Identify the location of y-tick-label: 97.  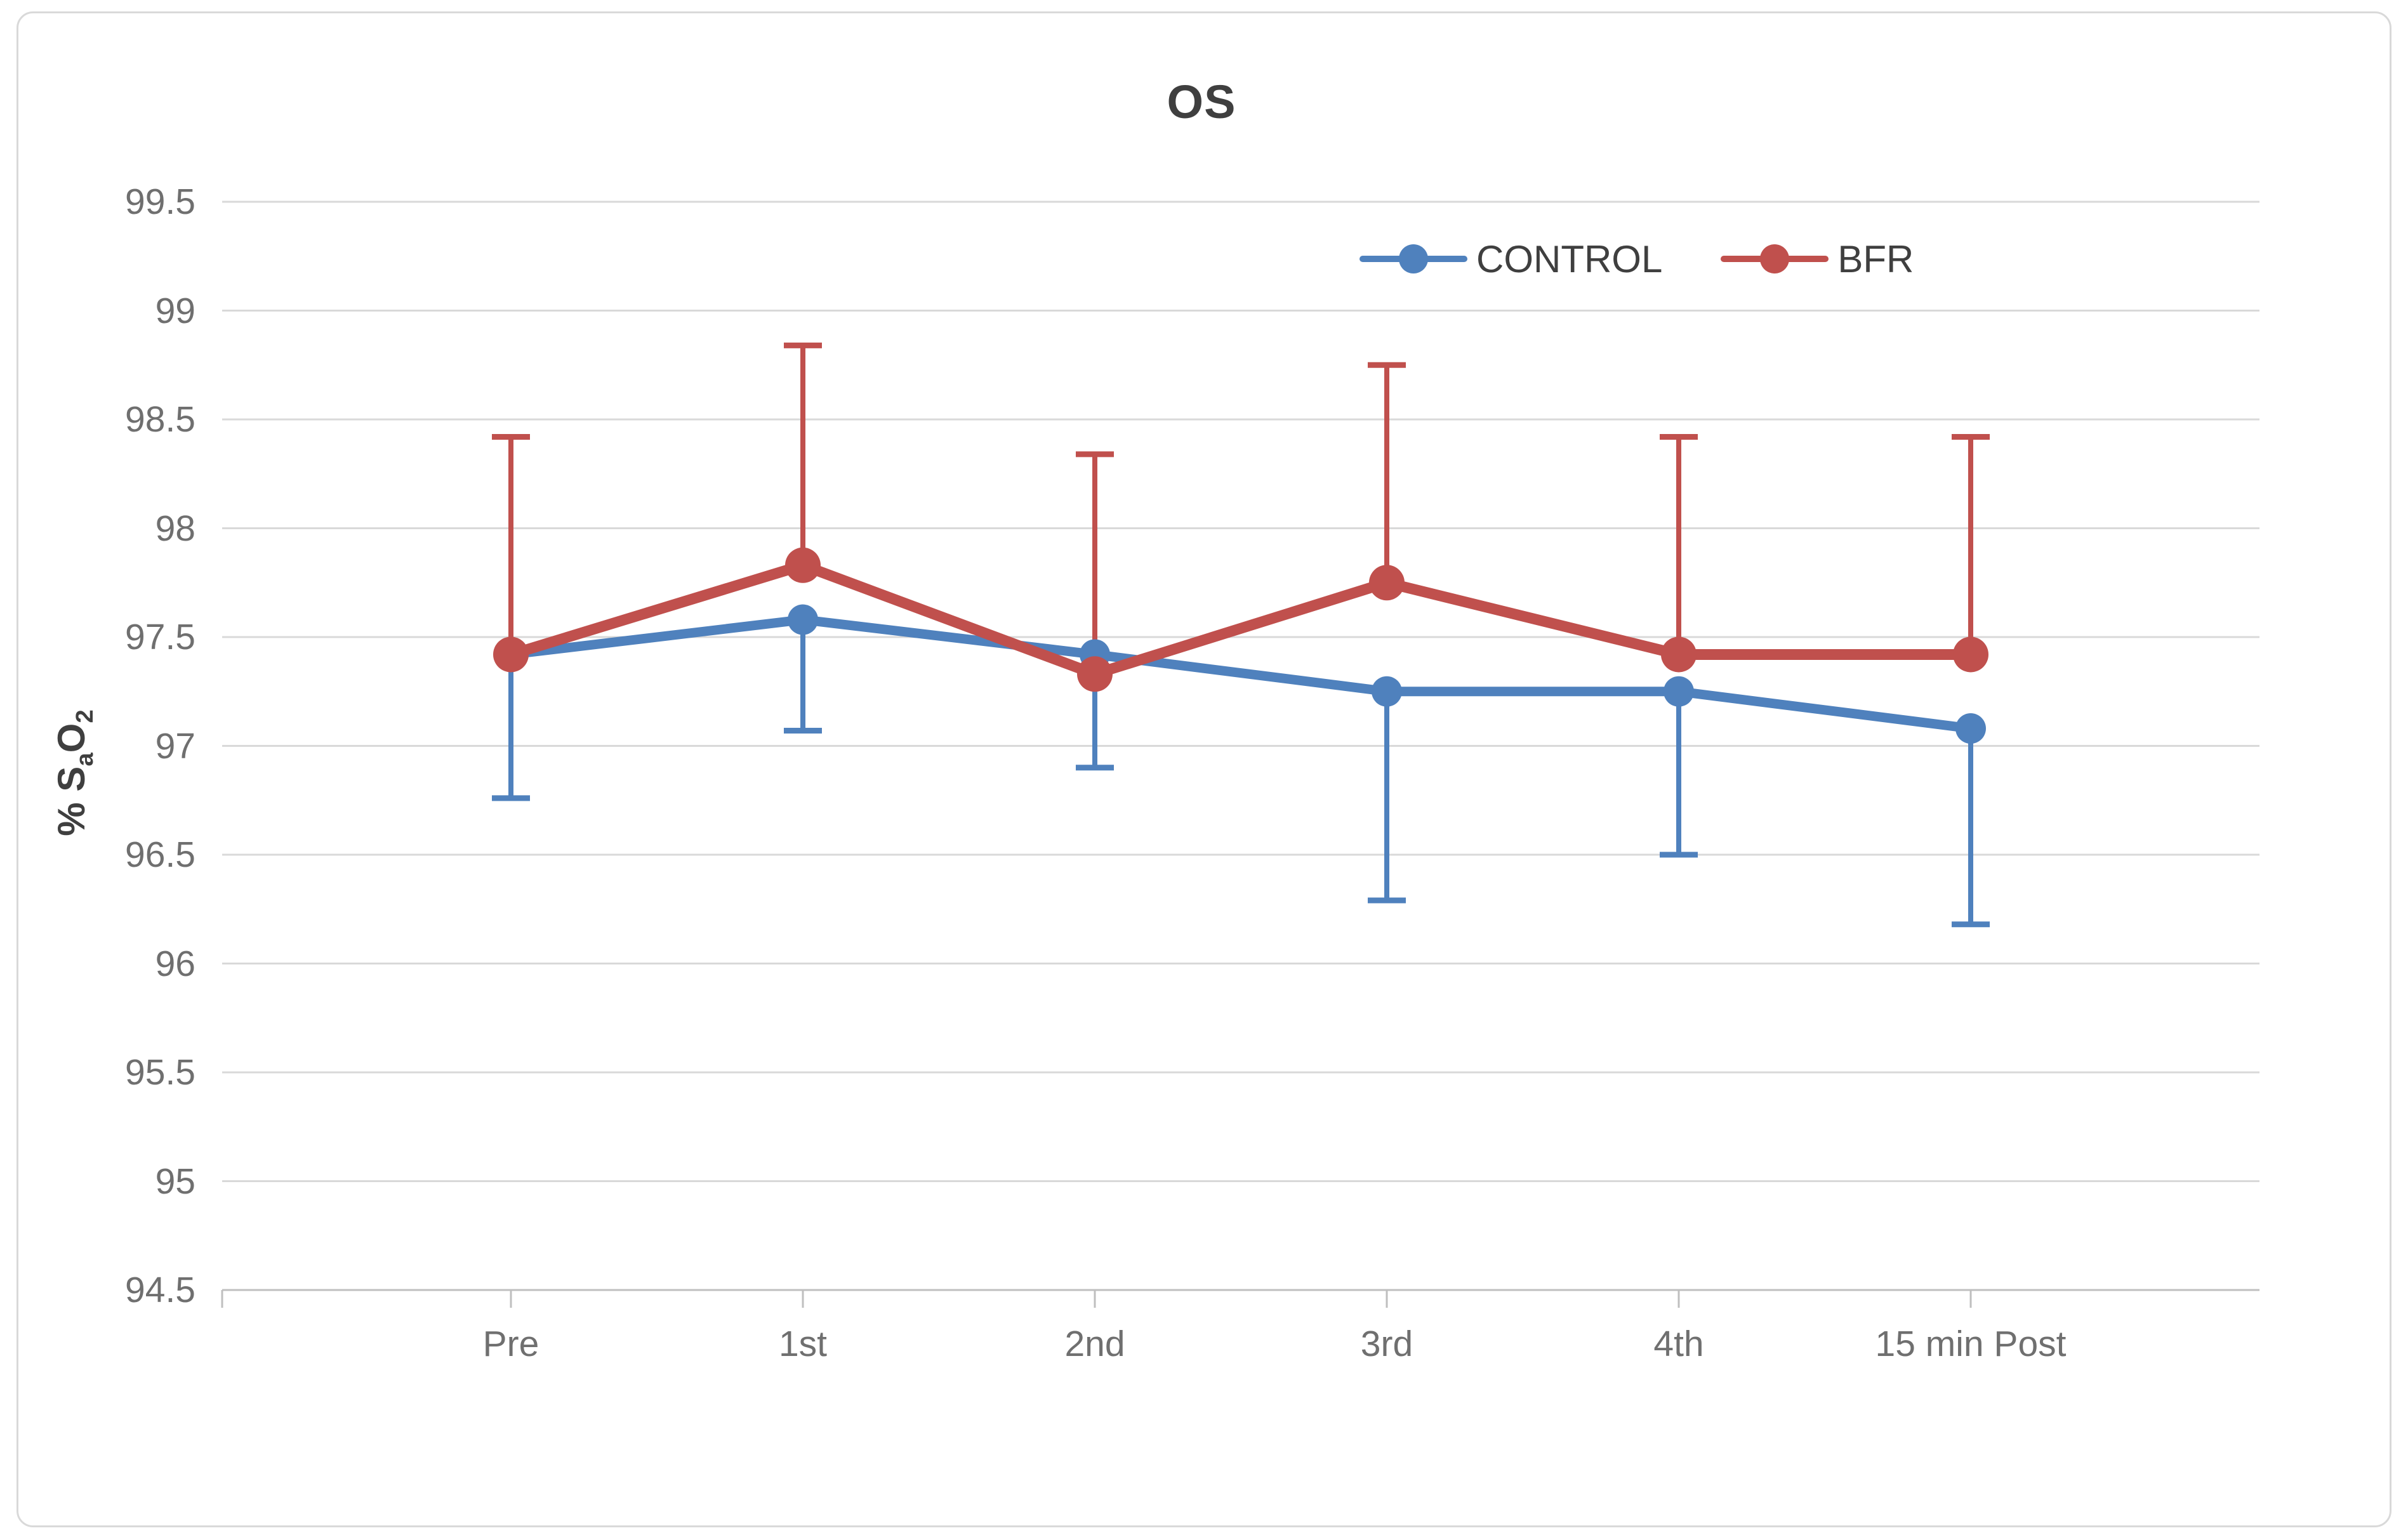
(175, 746).